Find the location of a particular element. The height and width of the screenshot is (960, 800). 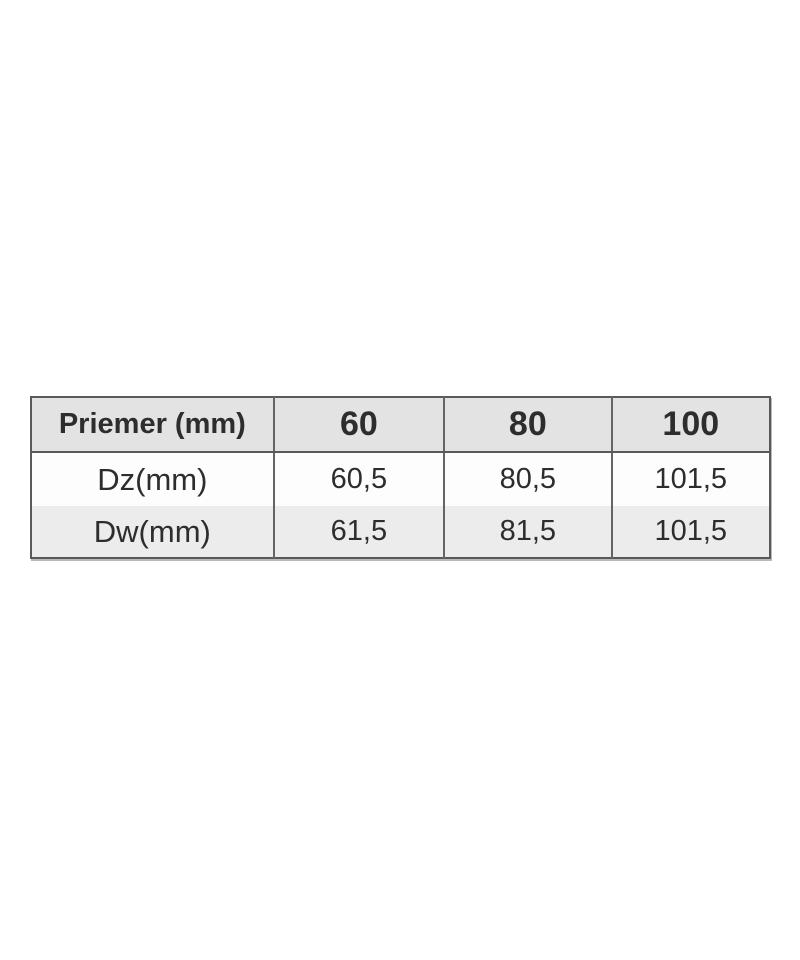

table-row-dw: Dw(mm) 61,5 81,5 101,5 is located at coordinates (400, 532).